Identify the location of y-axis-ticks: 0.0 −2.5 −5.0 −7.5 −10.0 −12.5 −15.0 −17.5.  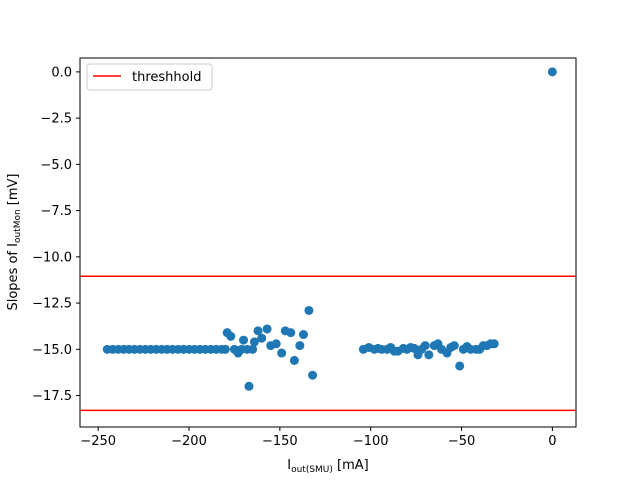
(56, 234).